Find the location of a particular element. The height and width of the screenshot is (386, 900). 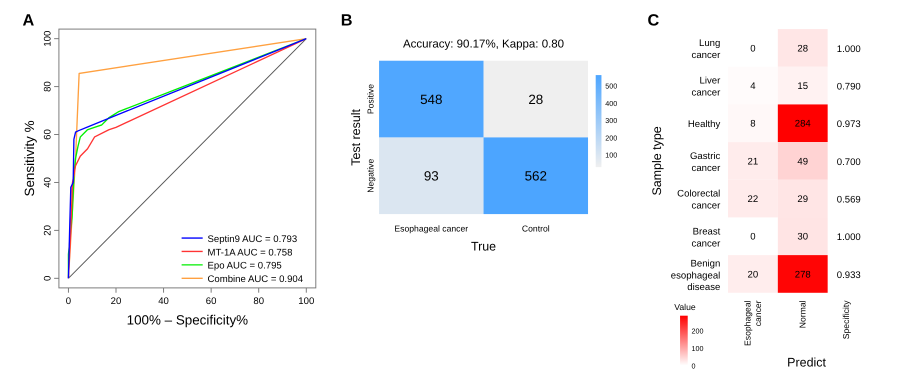

y-tick-label: Lung cancer is located at coordinates (707, 49).